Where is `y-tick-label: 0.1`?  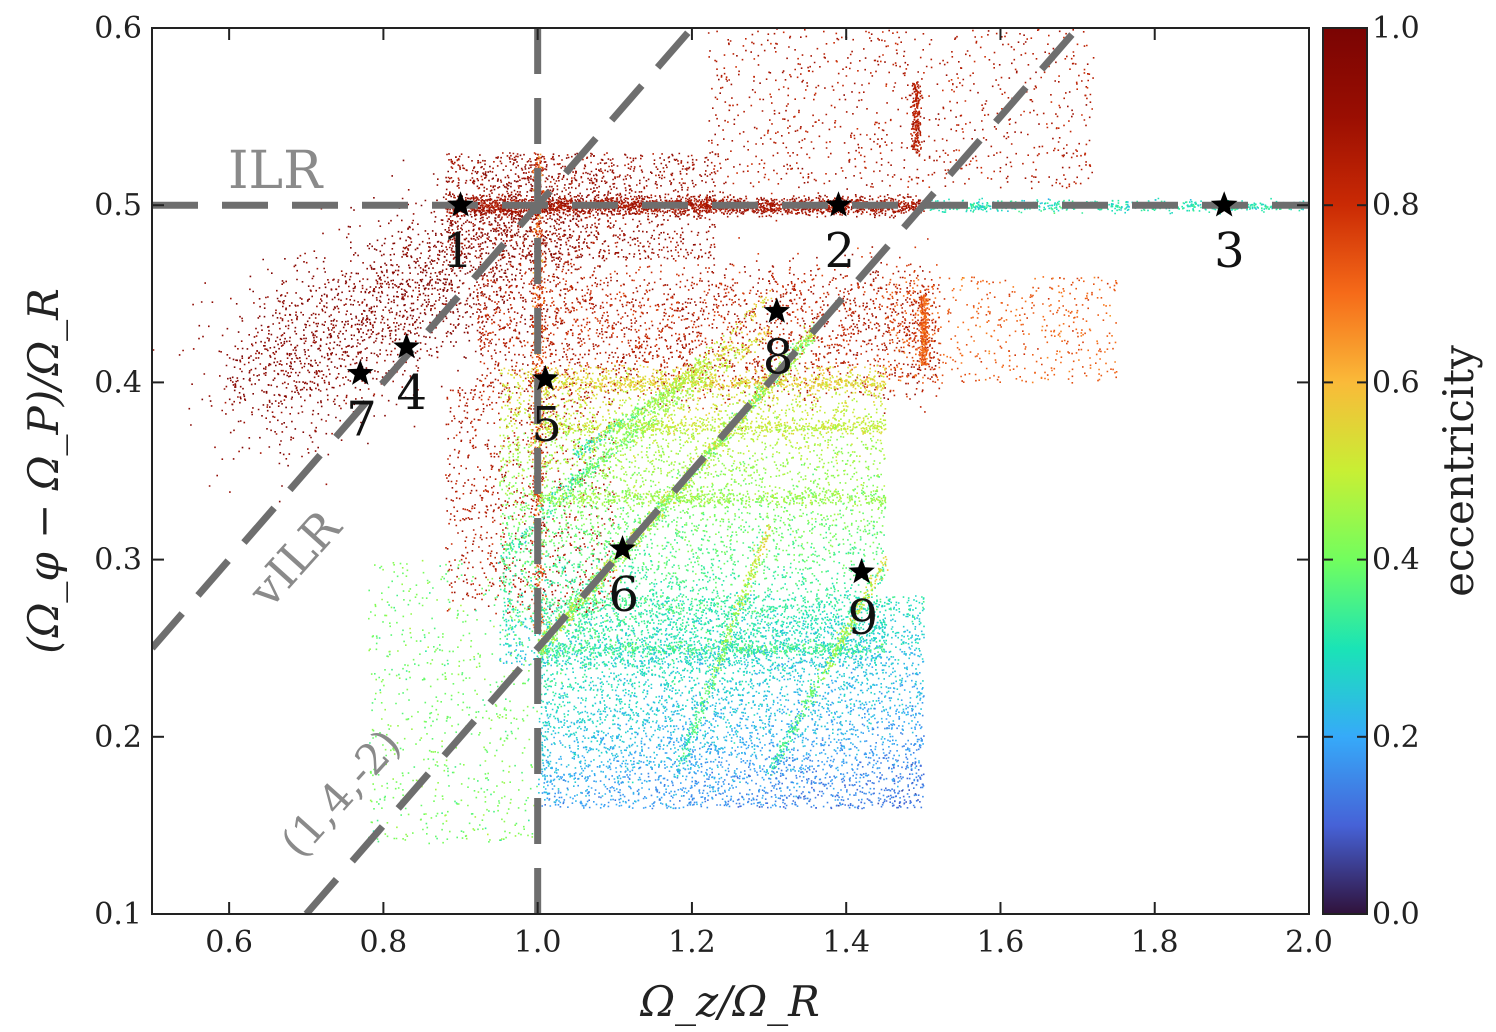 y-tick-label: 0.1 is located at coordinates (118, 914).